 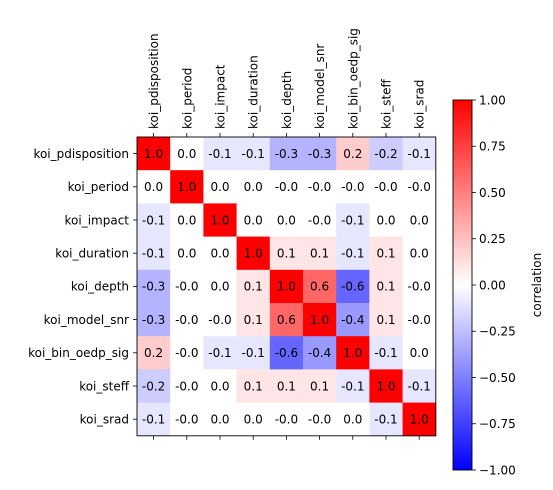 I want to click on heatmap-cell-koi_depth-koi_depth, so click(x=286, y=286).